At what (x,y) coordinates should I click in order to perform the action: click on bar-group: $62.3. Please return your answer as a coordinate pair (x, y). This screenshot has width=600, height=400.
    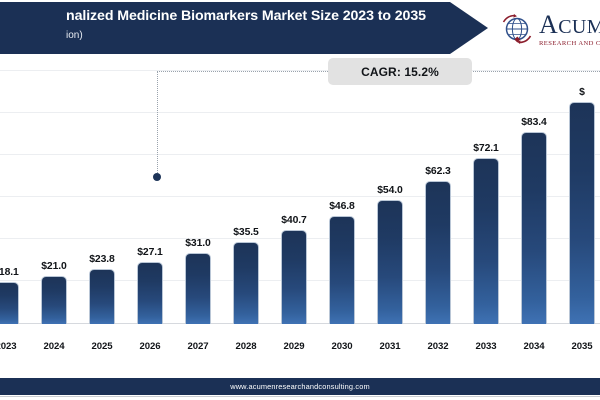
    Looking at the image, I should click on (438, 199).